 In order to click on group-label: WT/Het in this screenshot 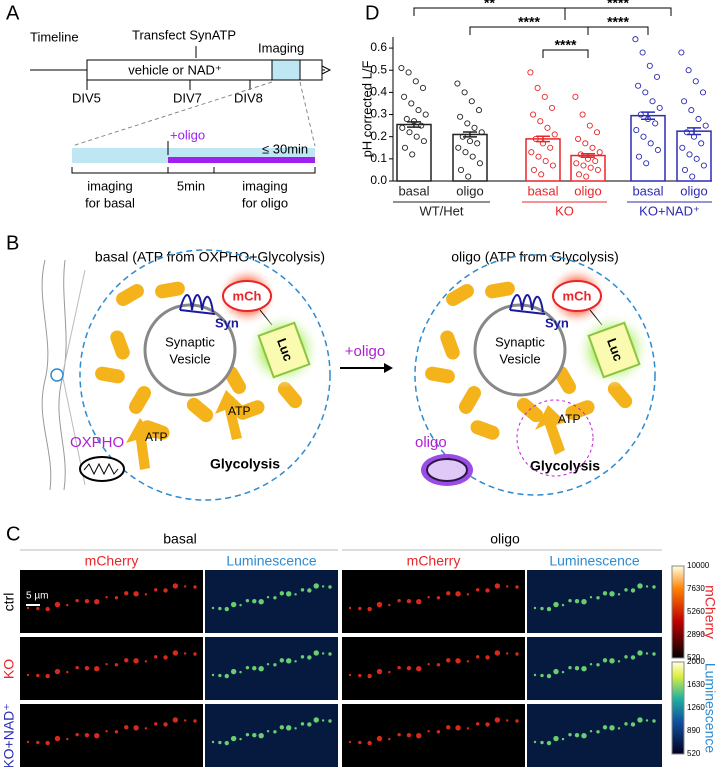, I will do `click(441, 210)`.